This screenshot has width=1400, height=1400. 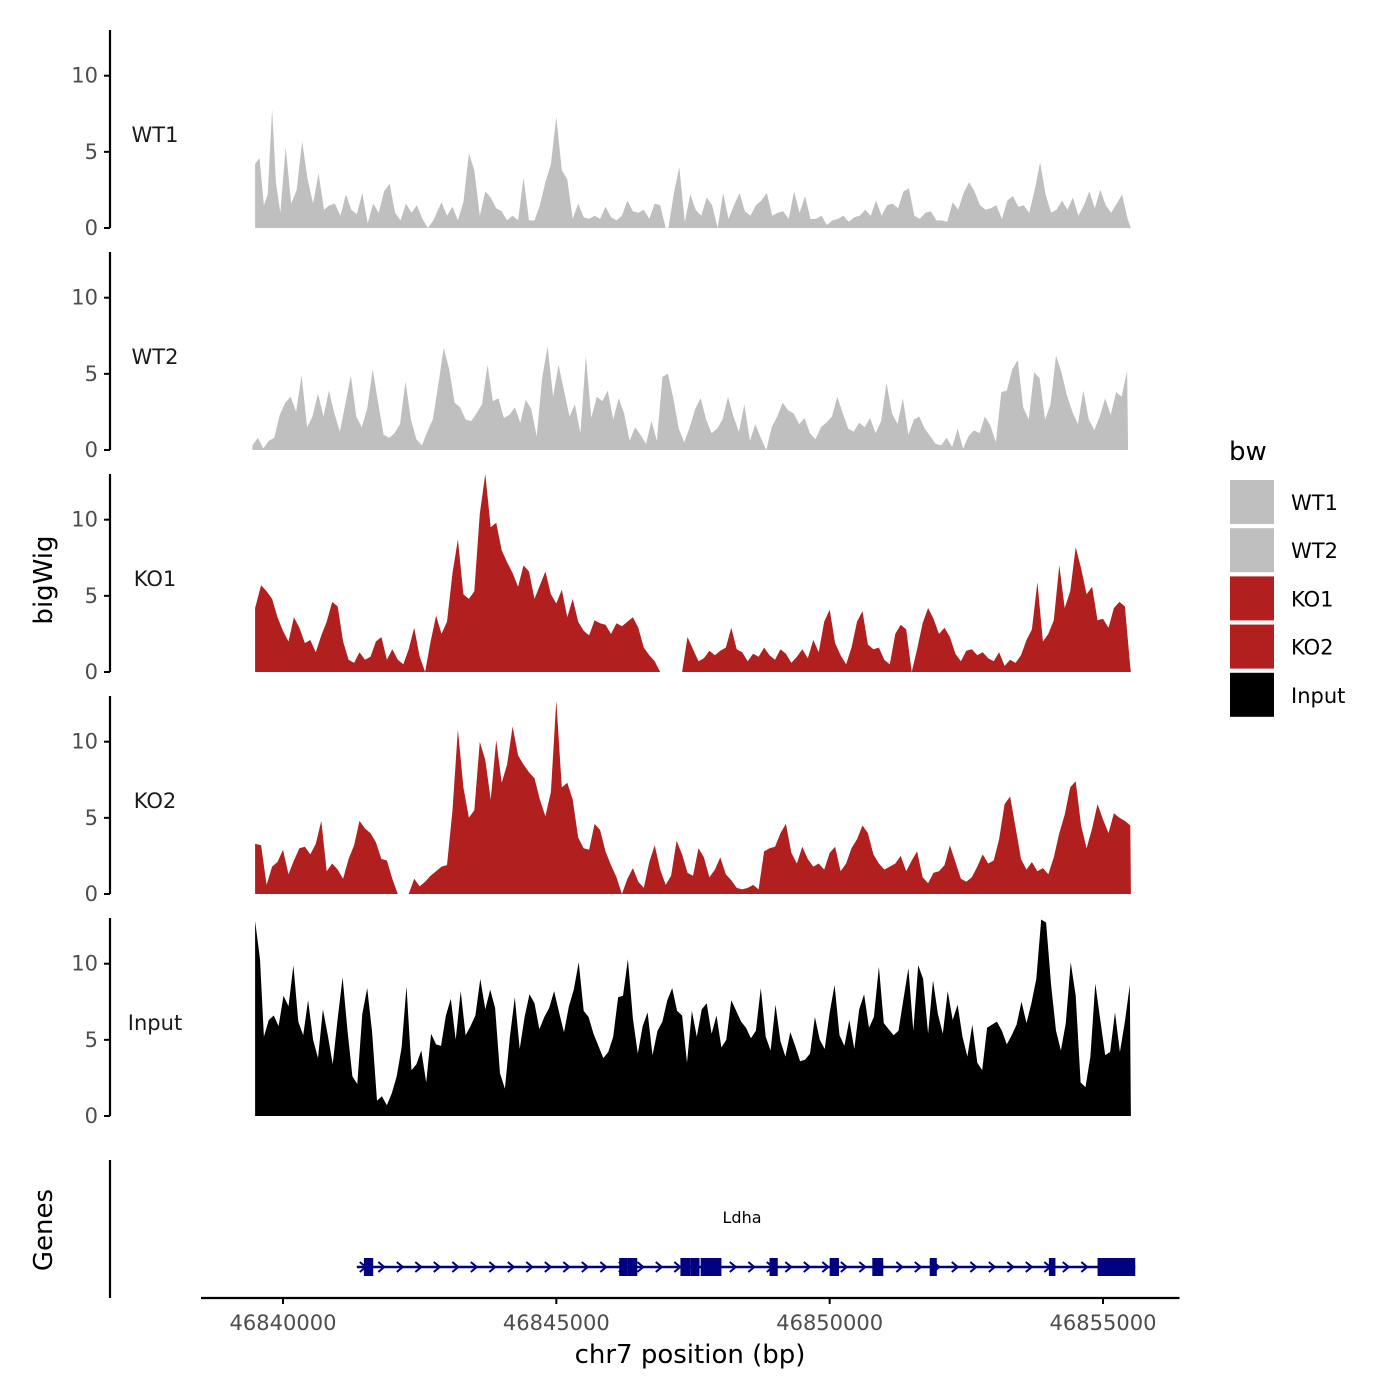 I want to click on x-tick-label: 46855000, so click(x=1103, y=1323).